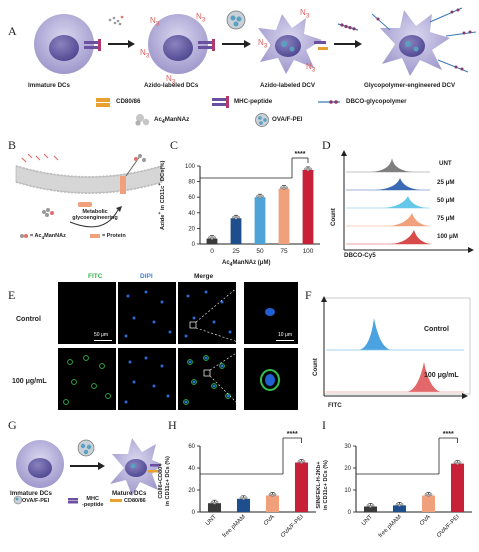 Image resolution: width=479 pixels, height=552 pixels. What do you see at coordinates (191, 229) in the screenshot?
I see `y-tick-label: 20` at bounding box center [191, 229].